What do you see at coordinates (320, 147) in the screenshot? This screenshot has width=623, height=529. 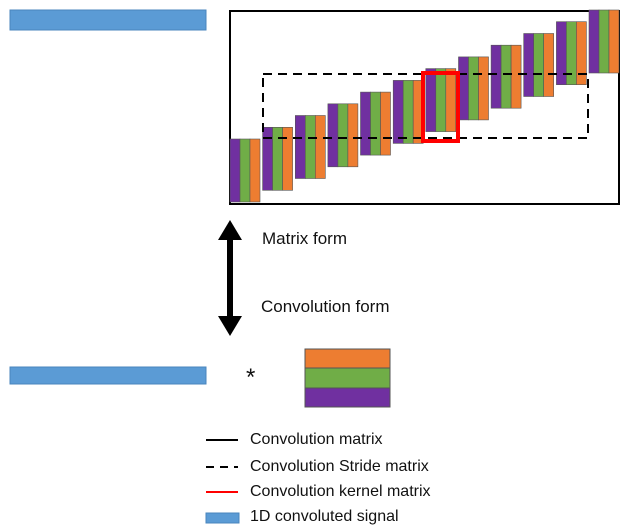 I see `kernel-block-3-orange` at bounding box center [320, 147].